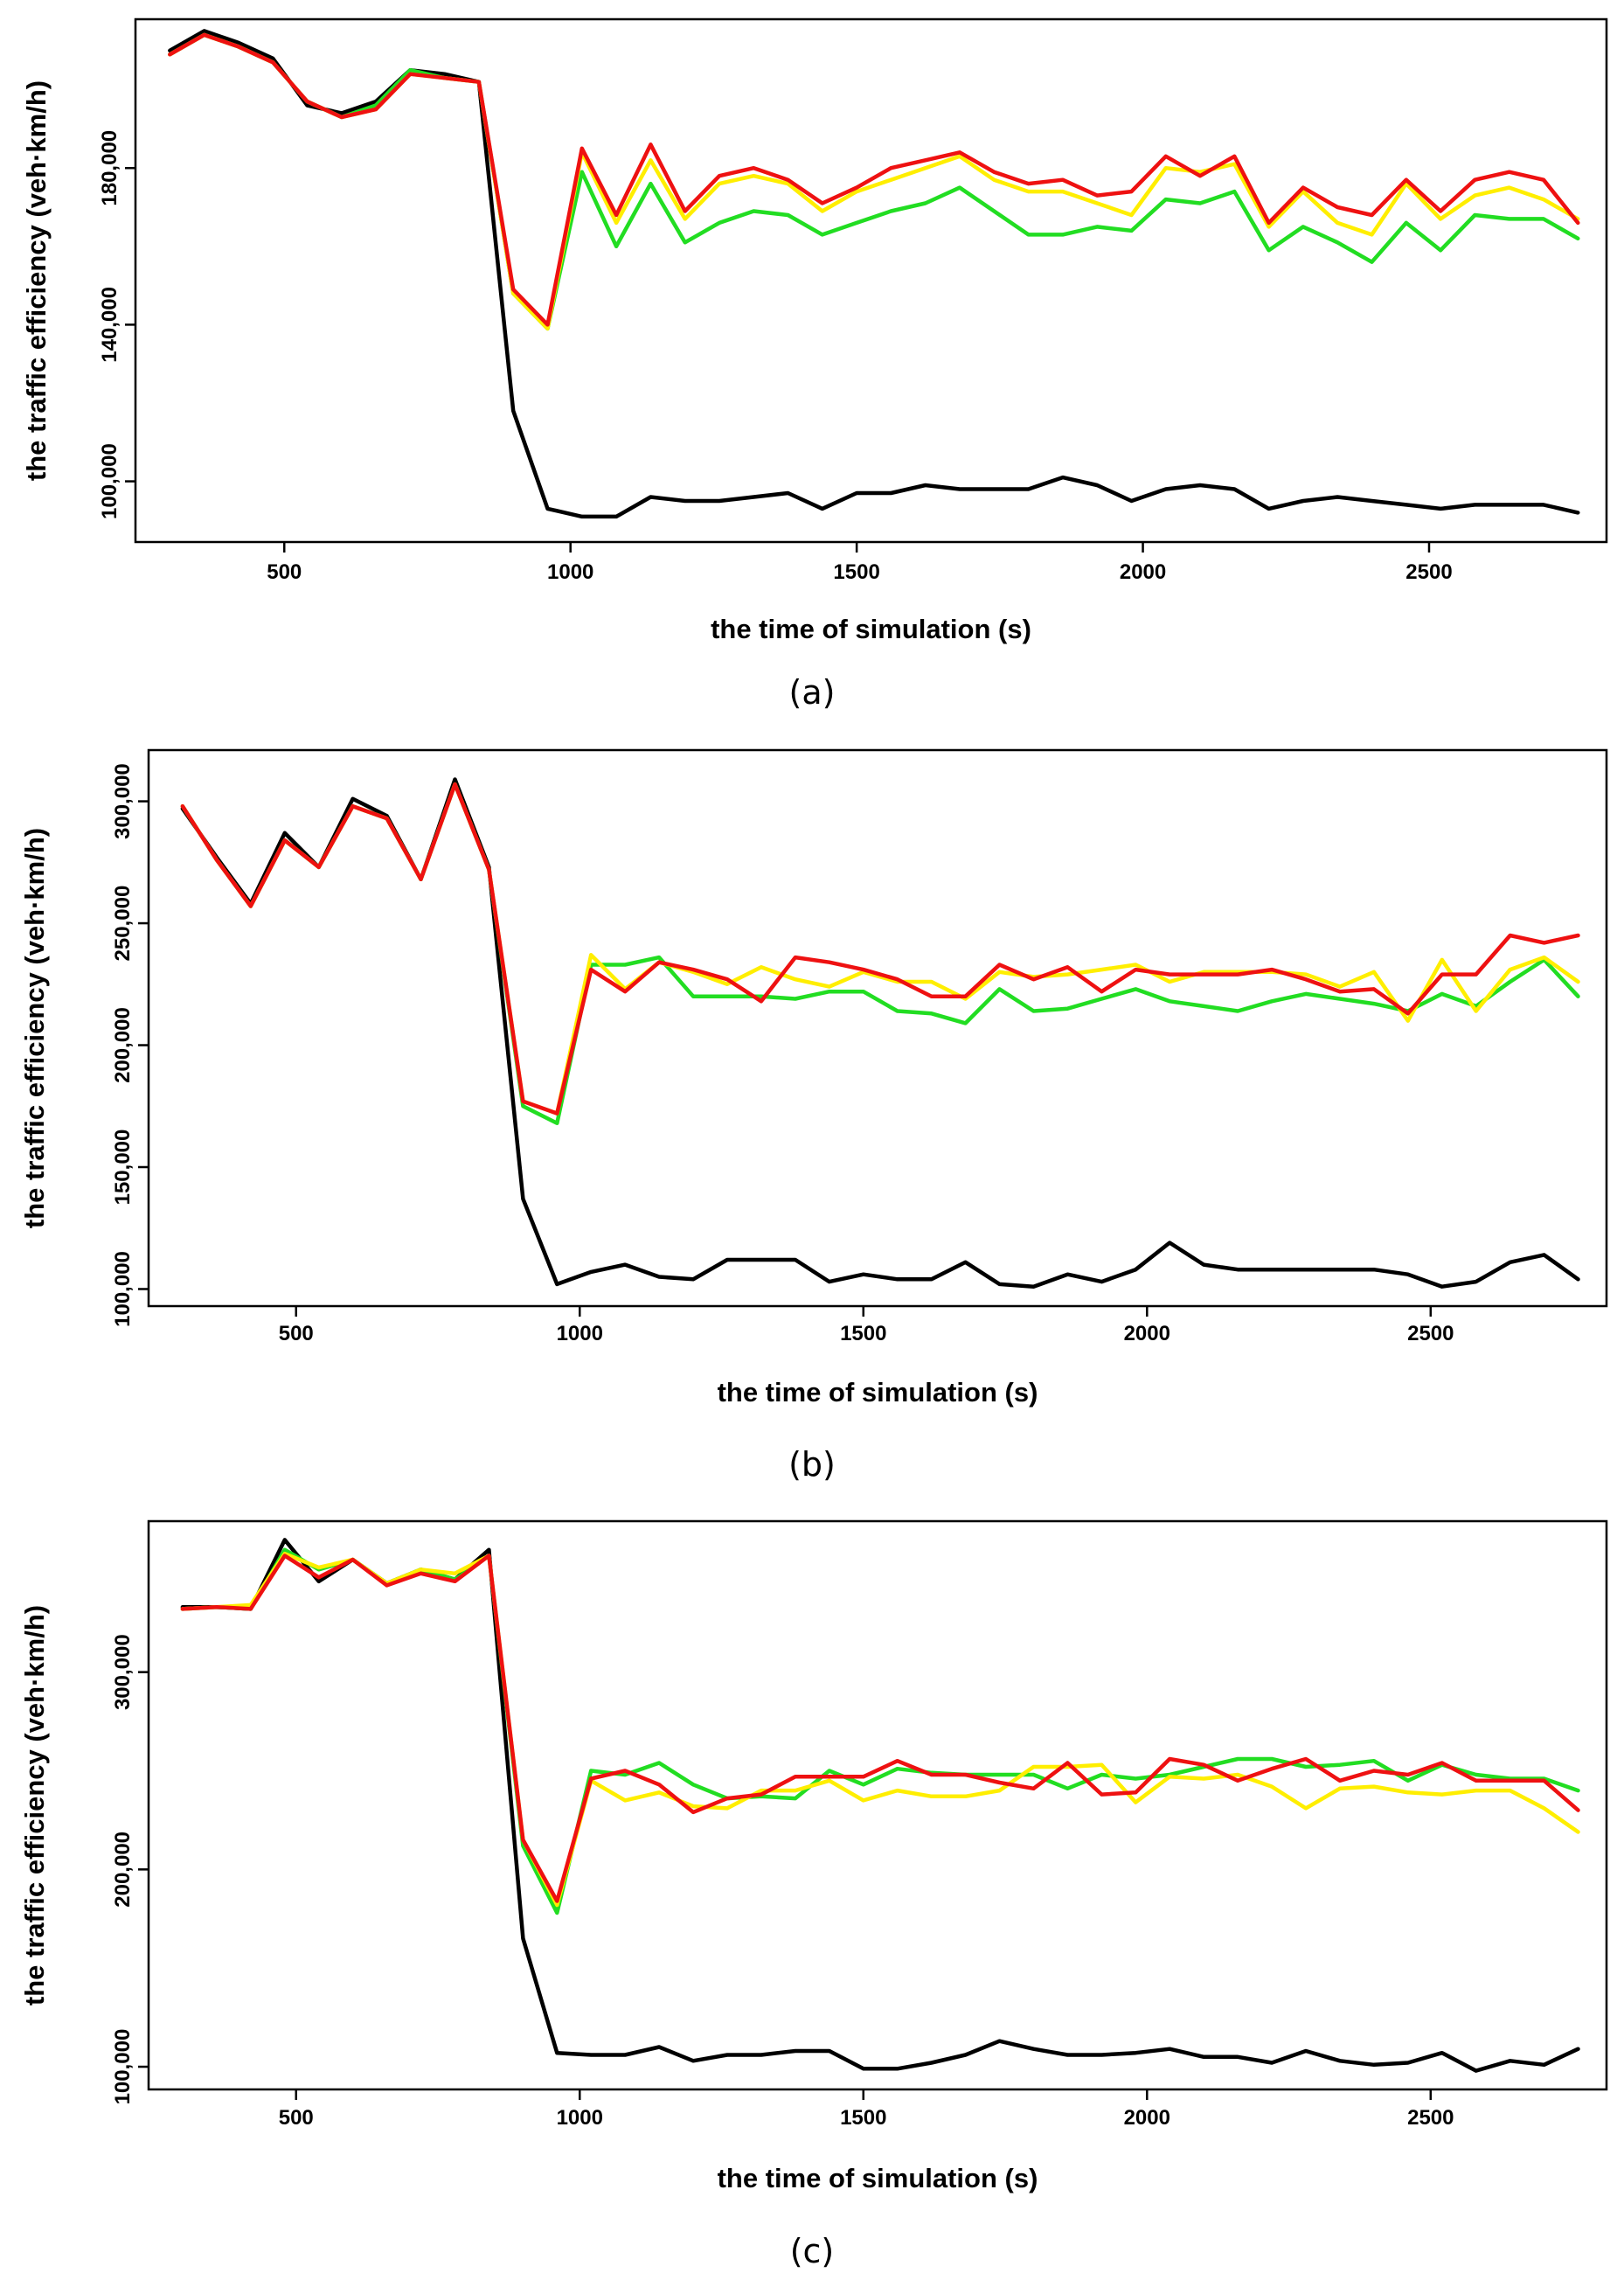  I want to click on panel-caption: (a), so click(812, 692).